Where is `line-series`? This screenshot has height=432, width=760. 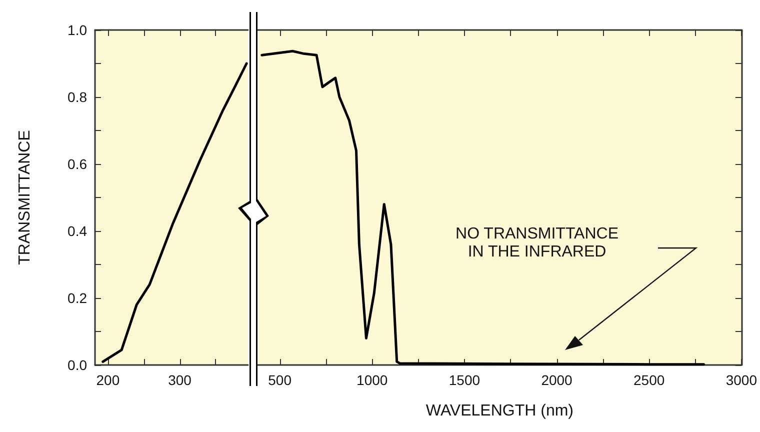 line-series is located at coordinates (175, 212).